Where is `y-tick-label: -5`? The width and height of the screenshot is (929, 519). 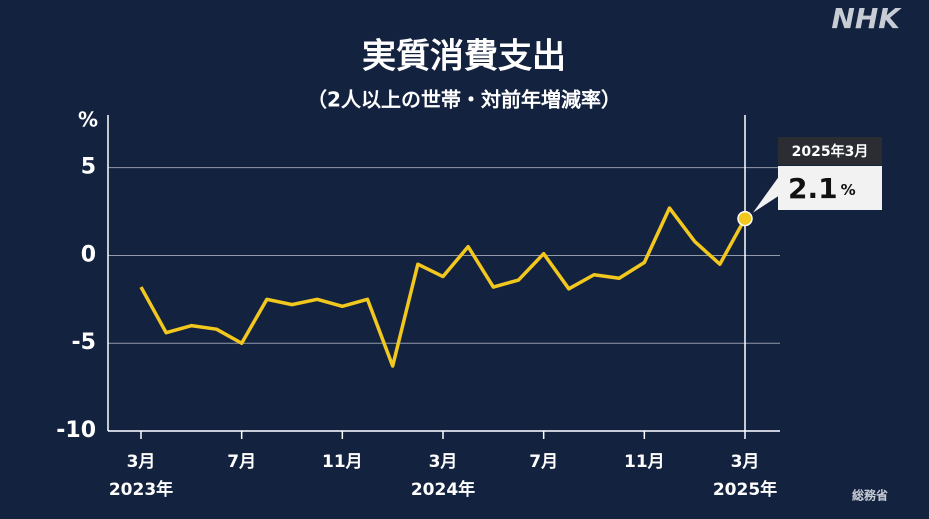
y-tick-label: -5 is located at coordinates (84, 342).